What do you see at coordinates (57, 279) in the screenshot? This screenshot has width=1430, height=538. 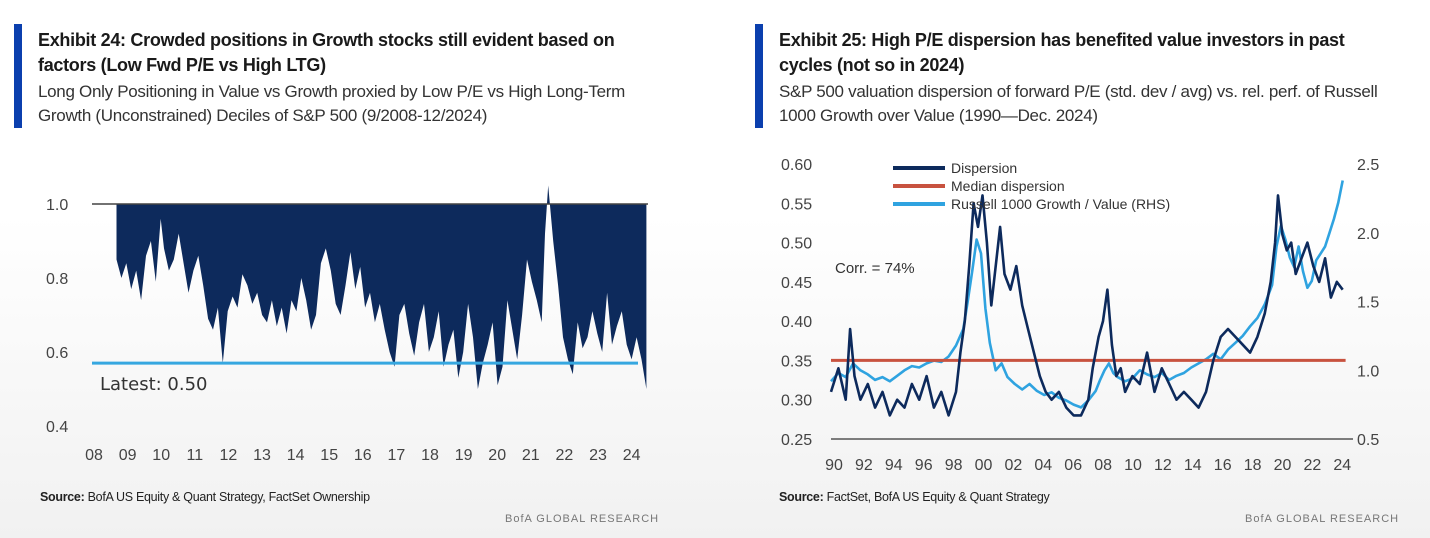 I see `y-tick-label: 0.8` at bounding box center [57, 279].